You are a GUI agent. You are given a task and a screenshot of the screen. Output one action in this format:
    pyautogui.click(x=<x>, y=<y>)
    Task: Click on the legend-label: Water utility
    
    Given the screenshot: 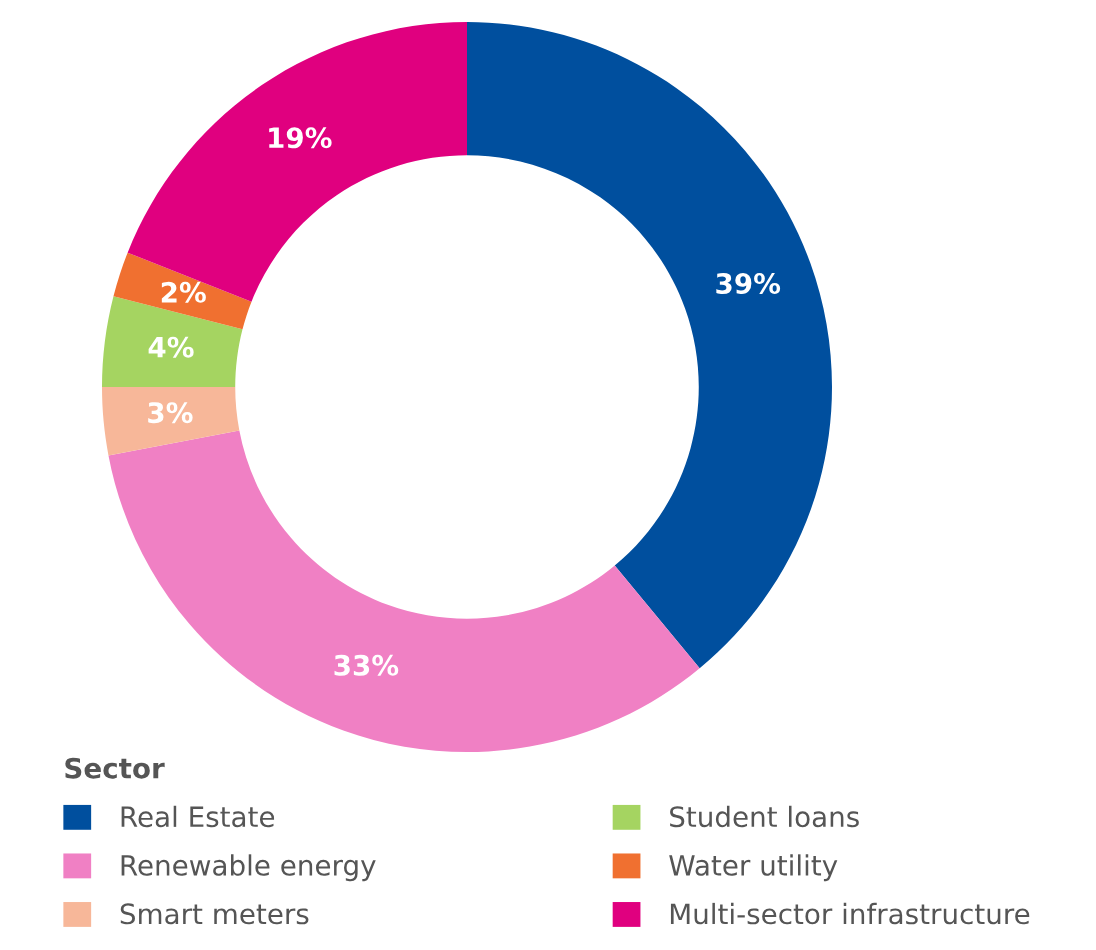 What is the action you would take?
    pyautogui.click(x=753, y=868)
    